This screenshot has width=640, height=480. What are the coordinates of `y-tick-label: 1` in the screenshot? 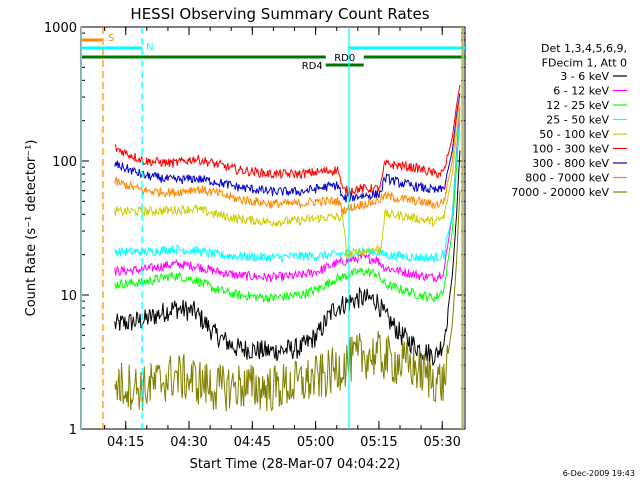 It's located at (73, 430).